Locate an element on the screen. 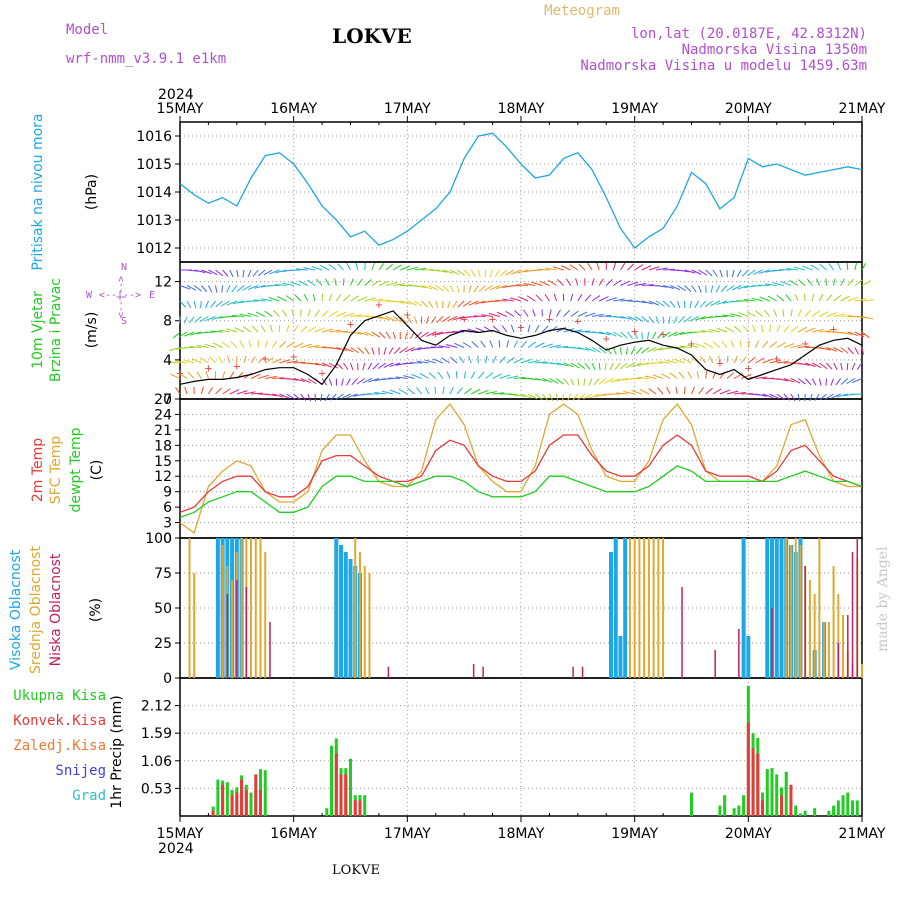  y-tick-label: 4 is located at coordinates (167, 361).